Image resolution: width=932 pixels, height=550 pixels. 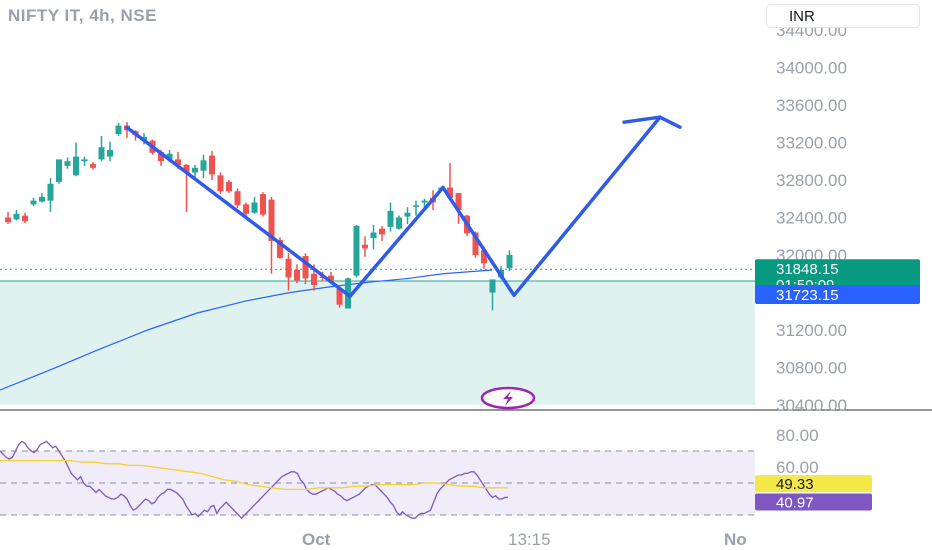 I want to click on price-axis-label: 30800.00, so click(x=811, y=368).